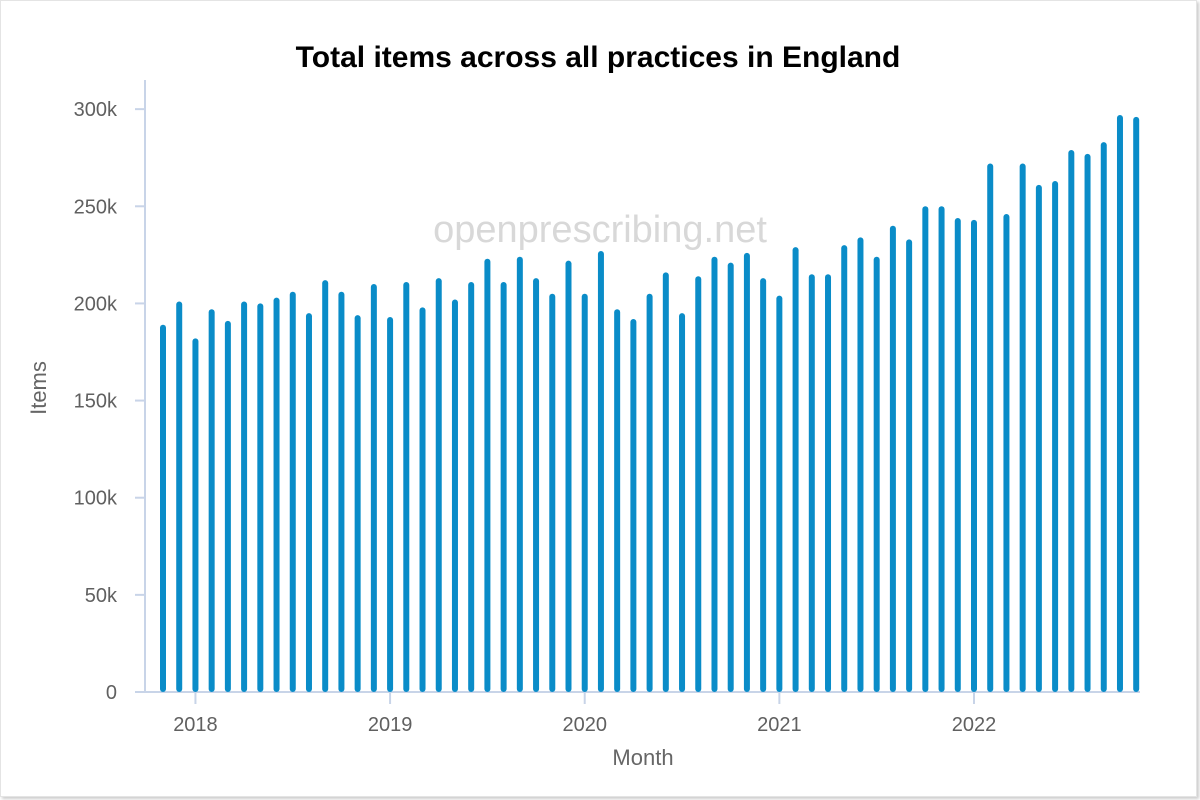  What do you see at coordinates (96, 402) in the screenshot?
I see `y-tick-label: 150k` at bounding box center [96, 402].